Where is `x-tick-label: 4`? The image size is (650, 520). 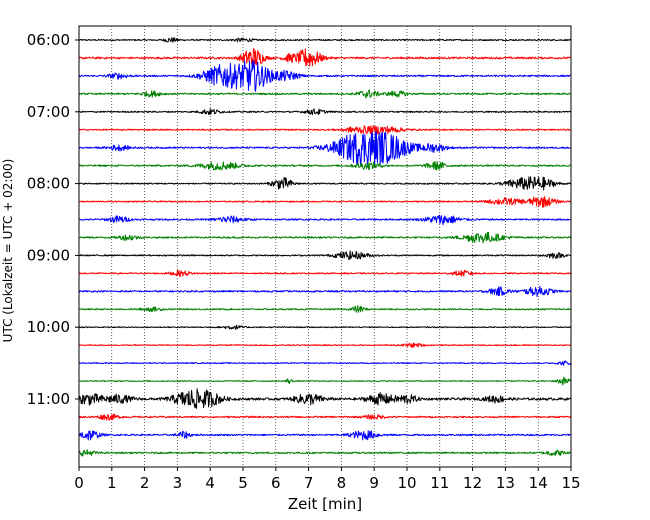
x-tick-label: 4 is located at coordinates (210, 483).